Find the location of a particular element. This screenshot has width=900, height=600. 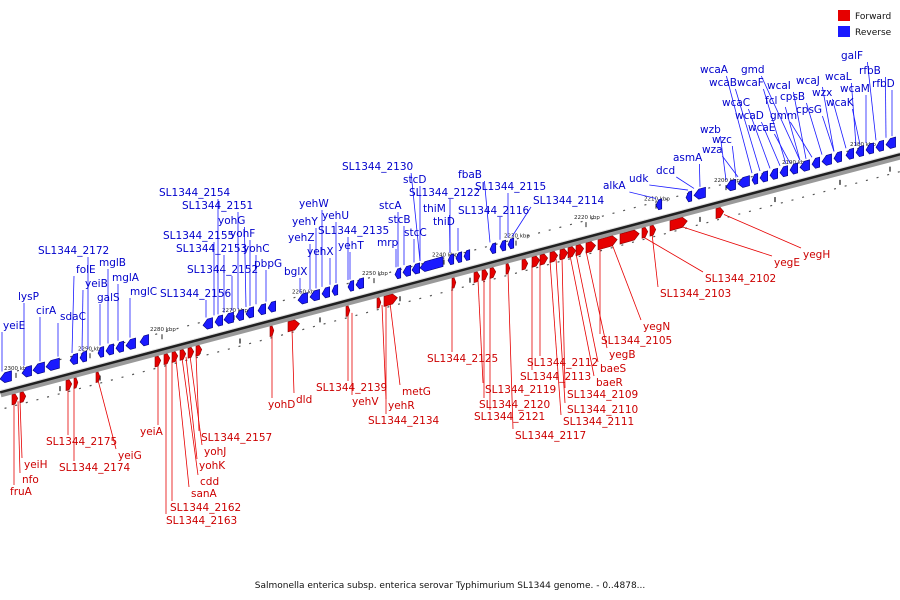

scale-tick-label: 2270 kbp is located at coordinates (235, 311).